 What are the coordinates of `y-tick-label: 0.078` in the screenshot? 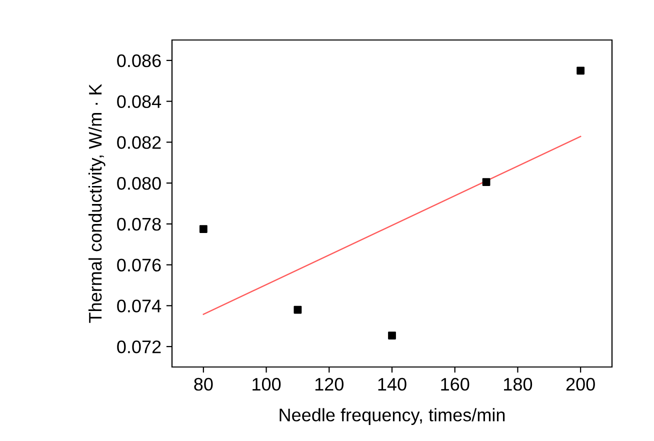 It's located at (139, 224).